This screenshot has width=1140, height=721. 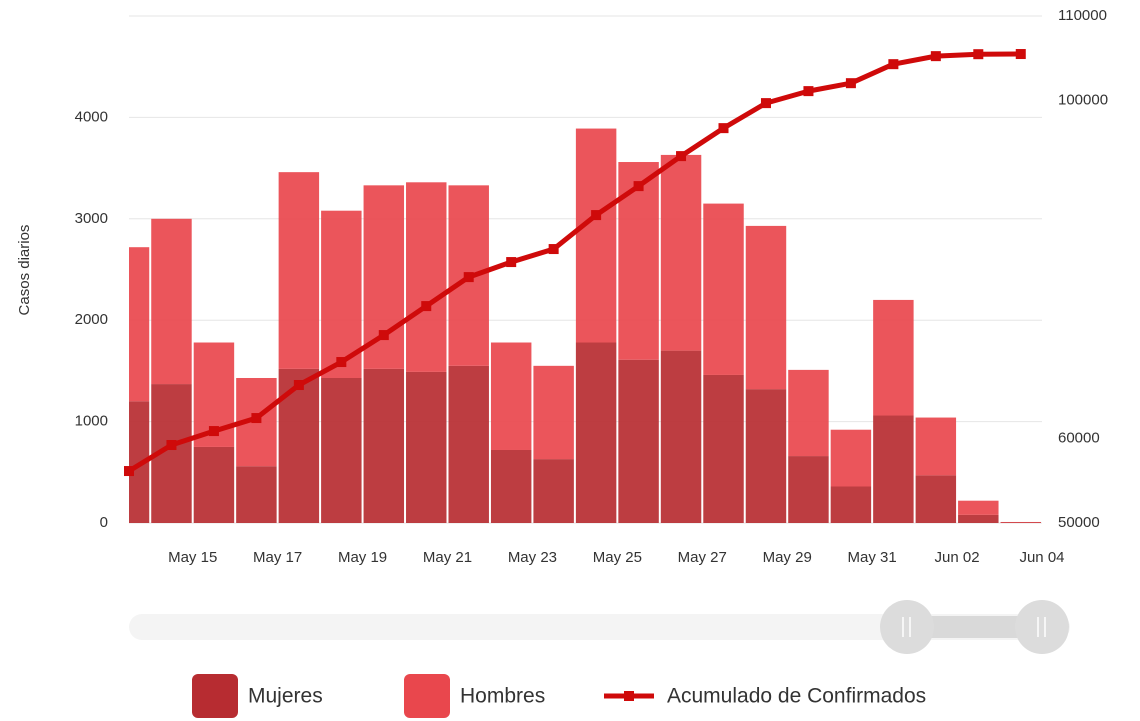 What do you see at coordinates (957, 557) in the screenshot?
I see `x-tick-label: Jun 02` at bounding box center [957, 557].